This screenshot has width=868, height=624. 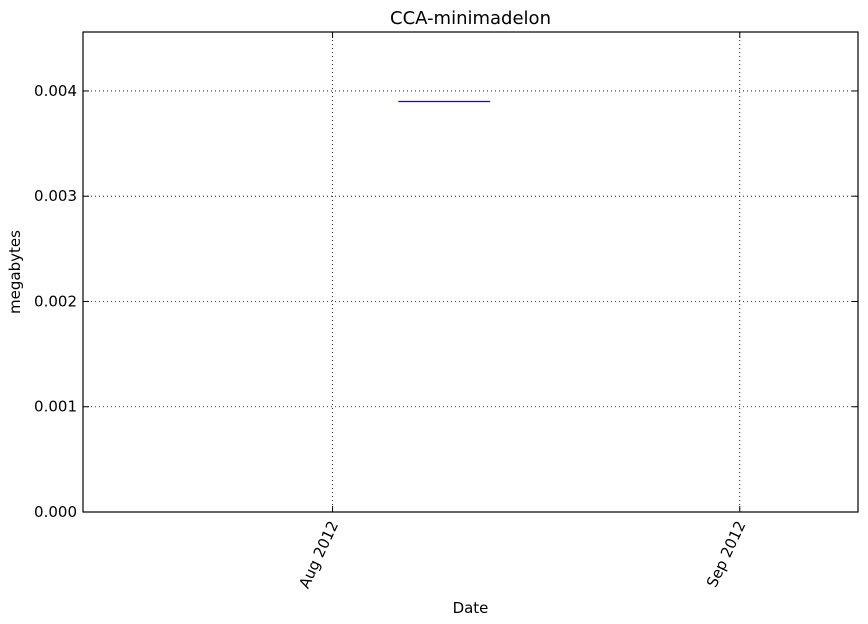 What do you see at coordinates (470, 18) in the screenshot?
I see `chart-title: CCA-minimadelon` at bounding box center [470, 18].